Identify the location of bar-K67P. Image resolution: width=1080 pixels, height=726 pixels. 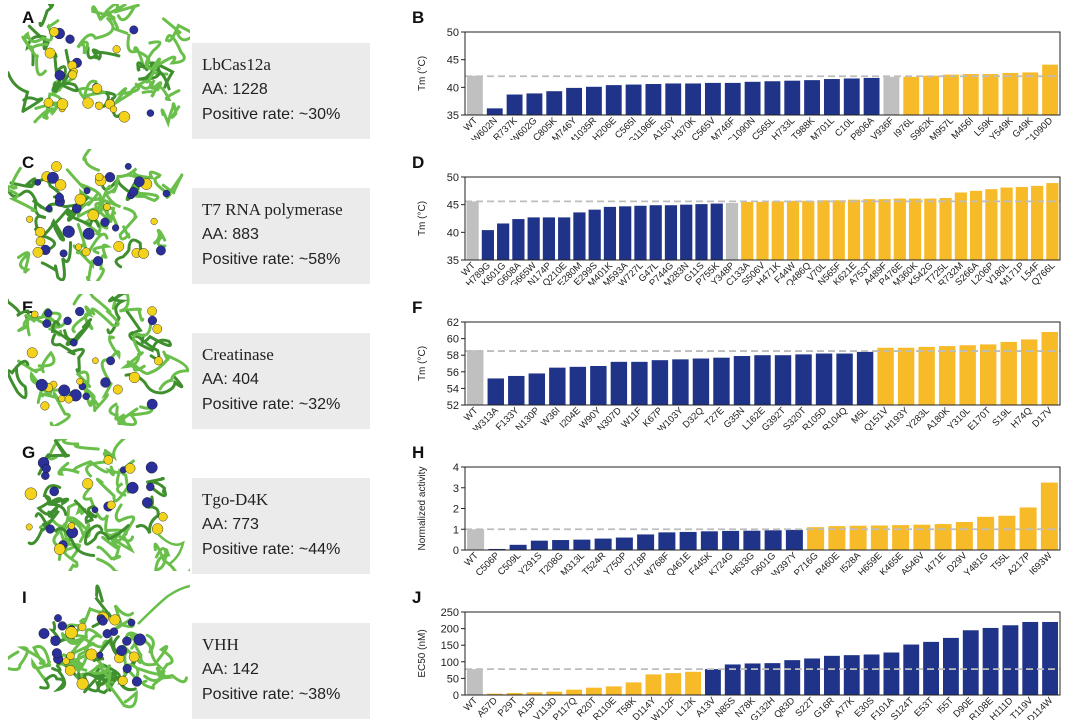
(660, 382).